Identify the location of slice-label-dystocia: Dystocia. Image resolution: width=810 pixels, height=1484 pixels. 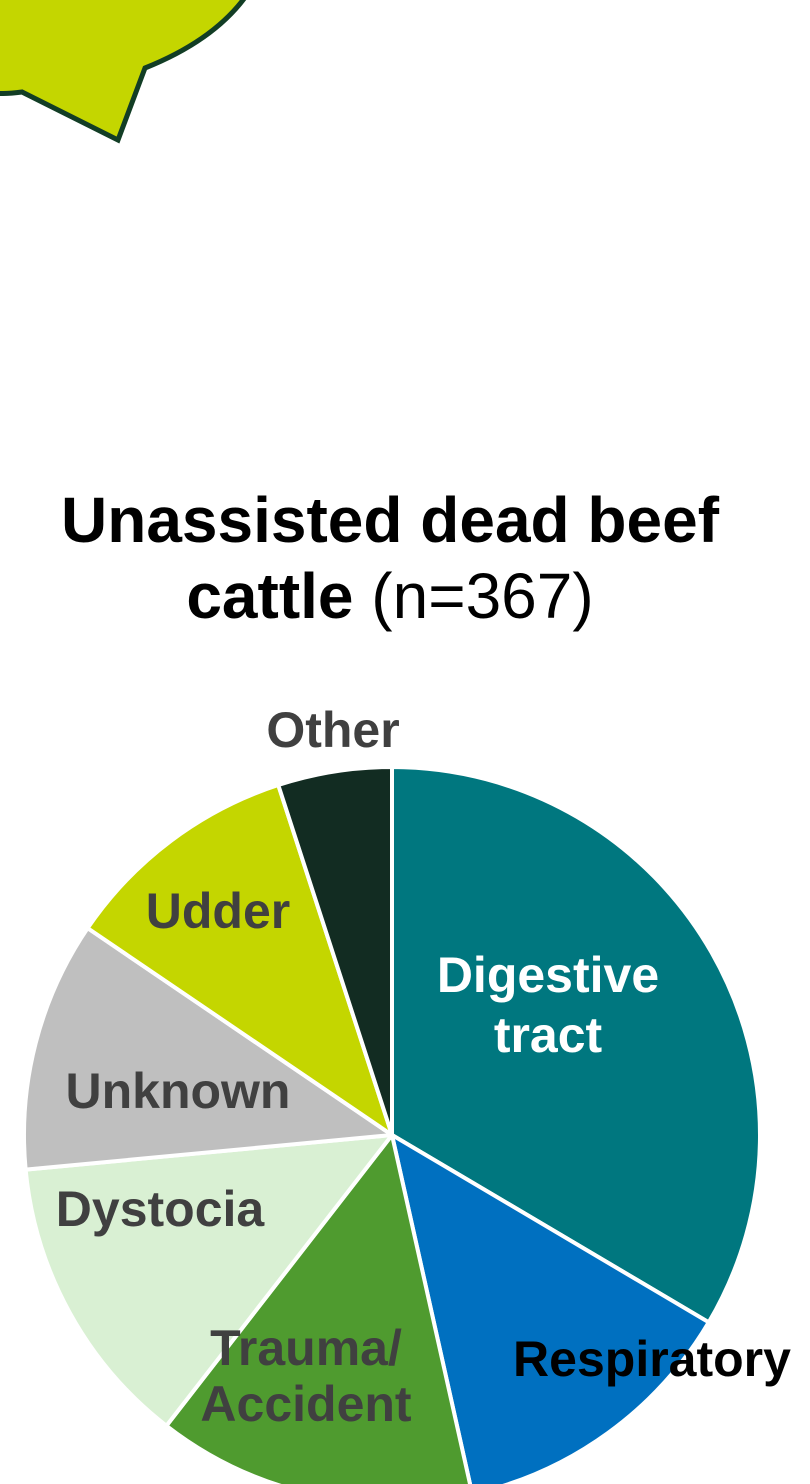
(161, 1209).